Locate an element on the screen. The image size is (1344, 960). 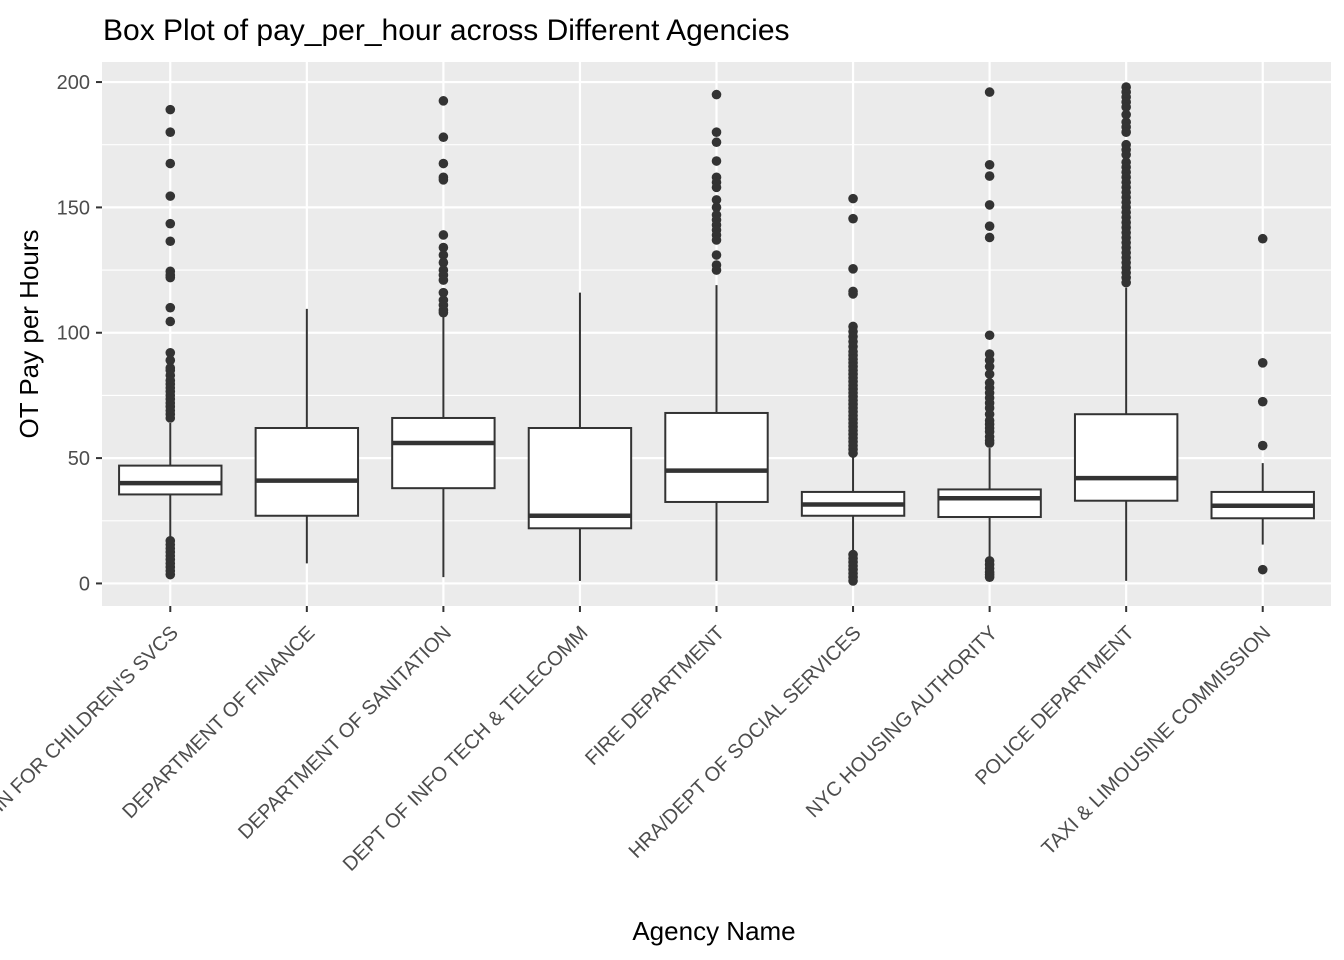
x-tick-label: POLICE DEPARTMENT is located at coordinates (1054, 705).